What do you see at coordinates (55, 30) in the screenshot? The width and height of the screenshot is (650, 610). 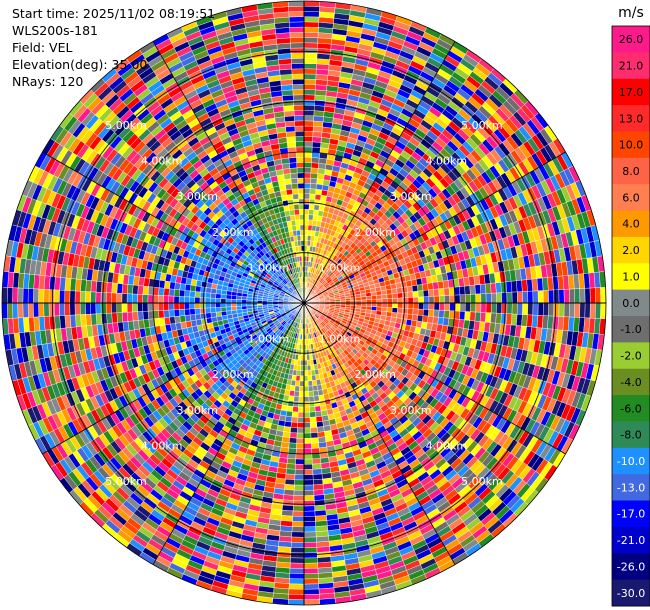 I see `instrument-label: WLS200s-181` at bounding box center [55, 30].